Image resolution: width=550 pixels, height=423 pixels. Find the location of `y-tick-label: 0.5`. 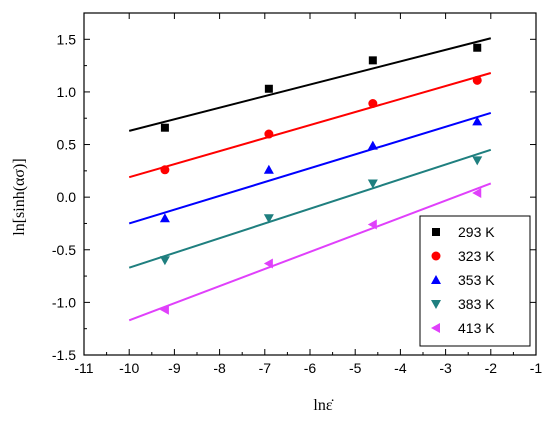

y-tick-label: 0.5 is located at coordinates (67, 145).